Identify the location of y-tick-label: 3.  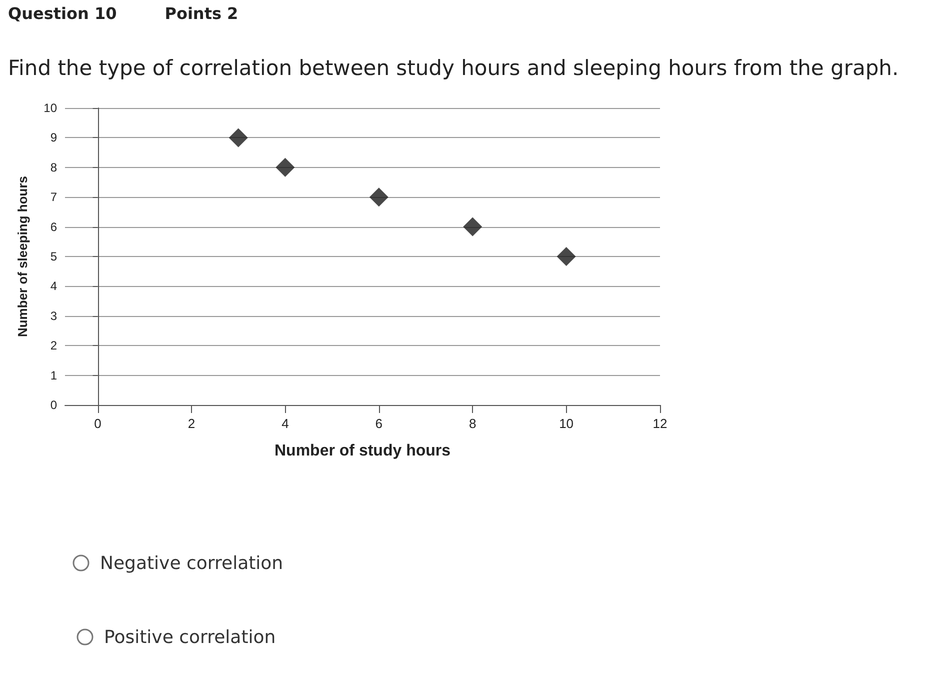
(54, 315).